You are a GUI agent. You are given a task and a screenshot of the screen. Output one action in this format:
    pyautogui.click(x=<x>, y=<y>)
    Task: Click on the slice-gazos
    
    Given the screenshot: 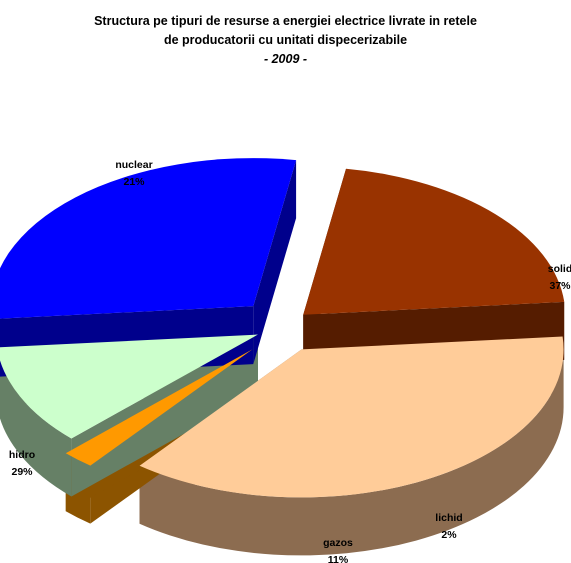 What is the action you would take?
    pyautogui.click(x=129, y=386)
    